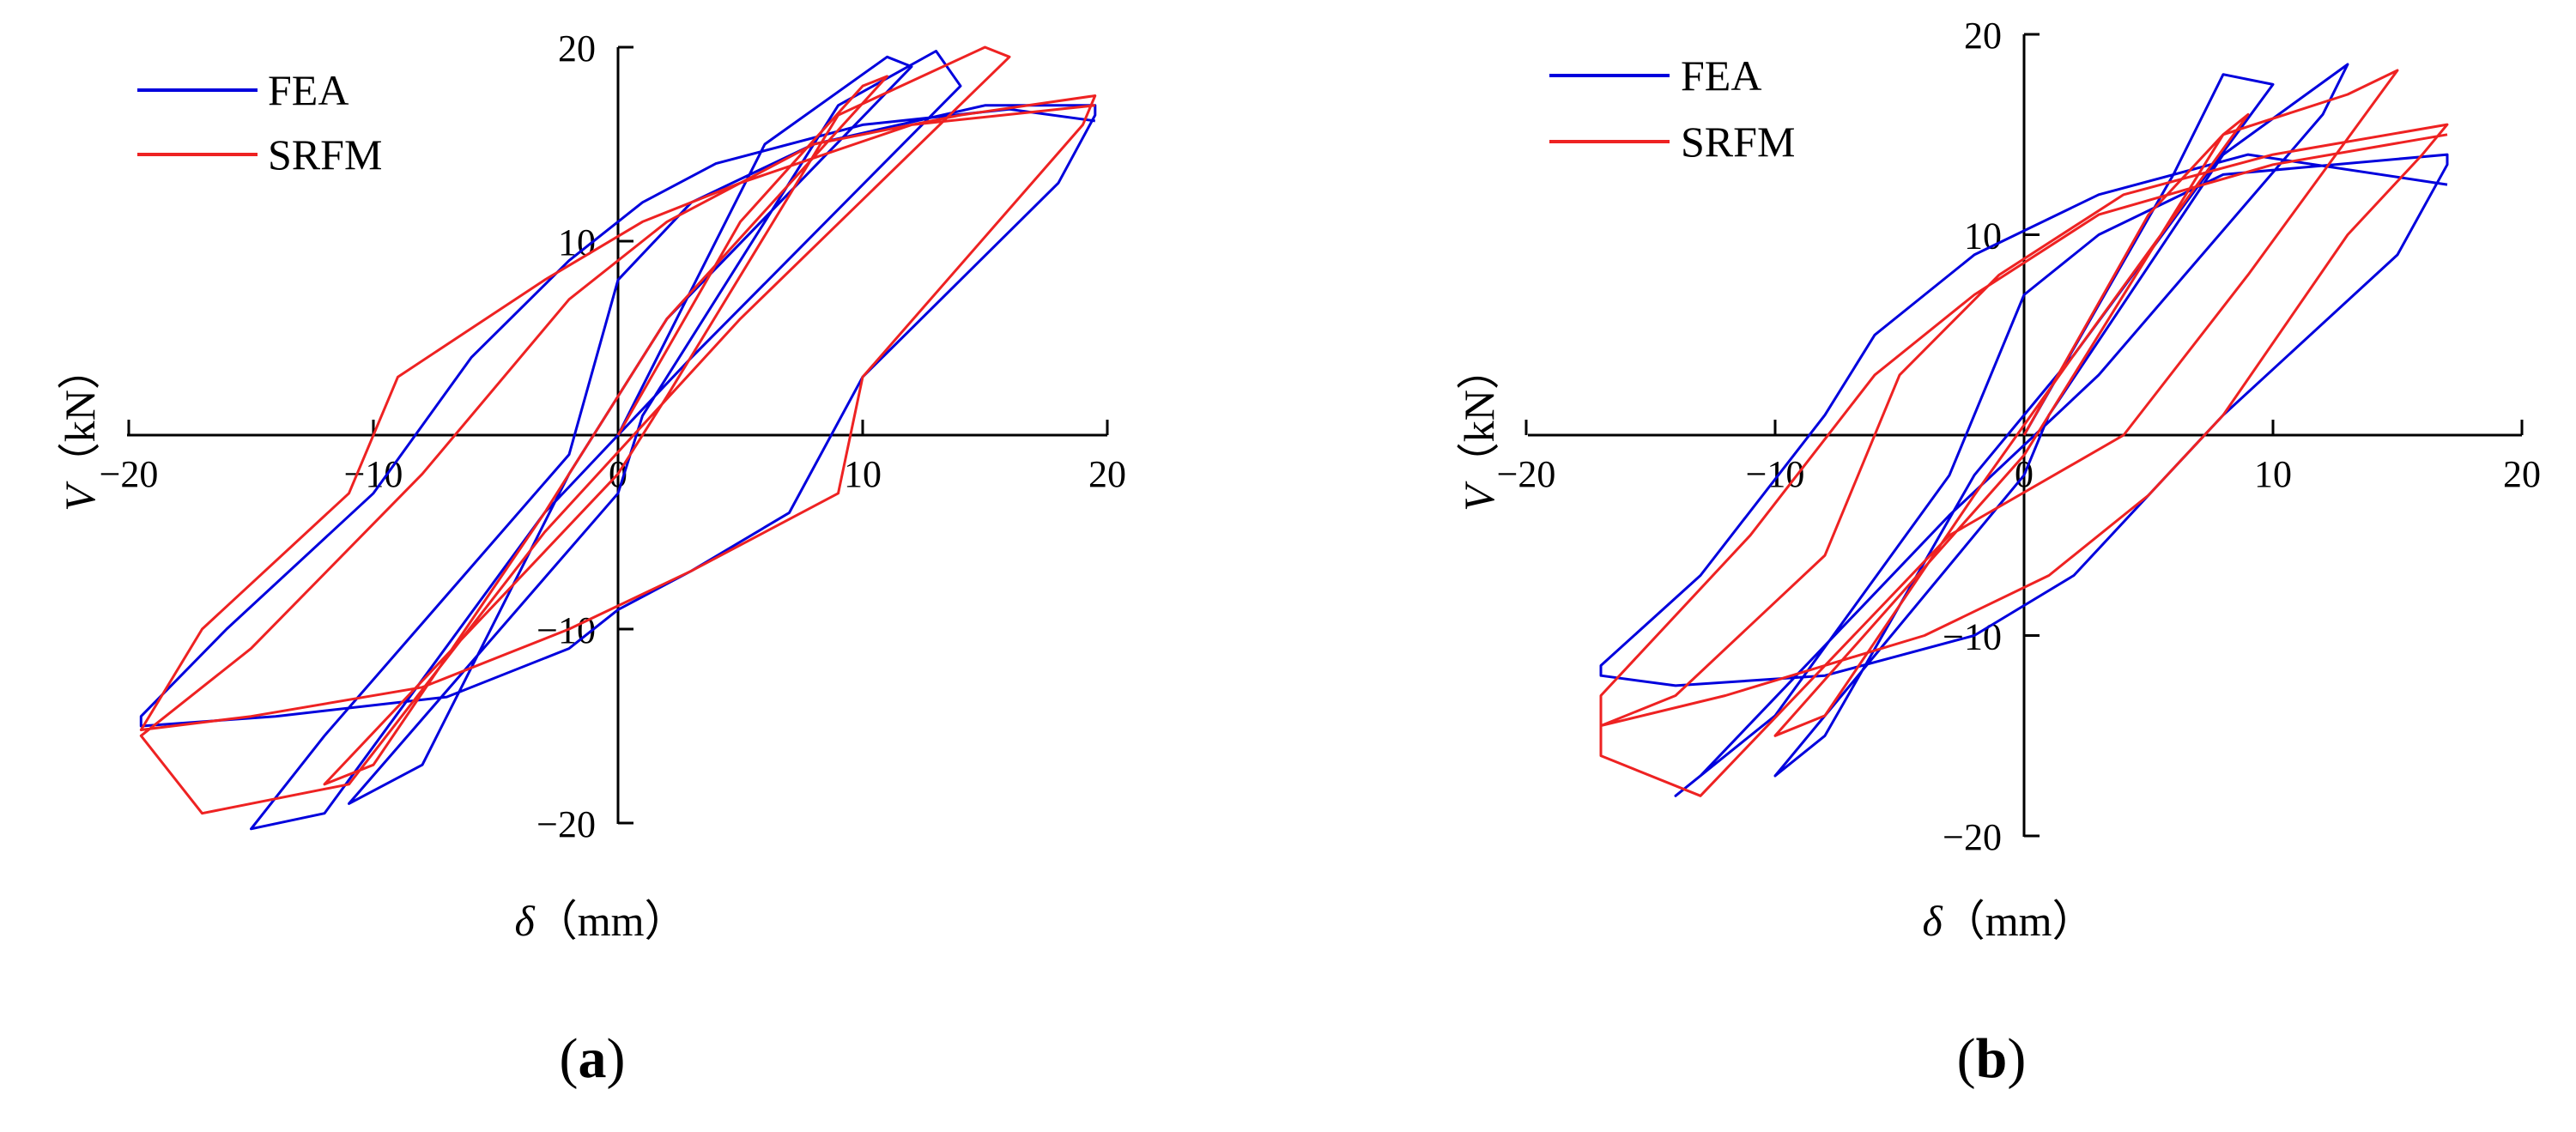 The image size is (2576, 1132). I want to click on panel-label: (a), so click(593, 1058).